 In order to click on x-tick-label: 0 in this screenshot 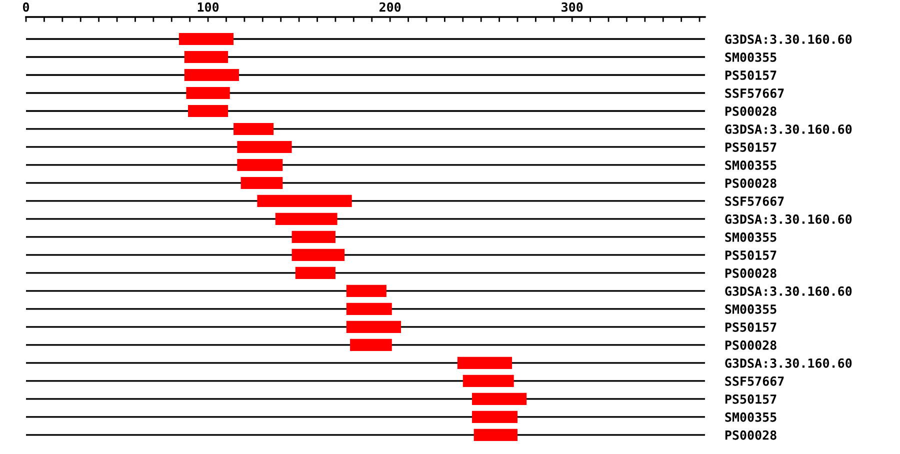, I will do `click(26, 7)`.